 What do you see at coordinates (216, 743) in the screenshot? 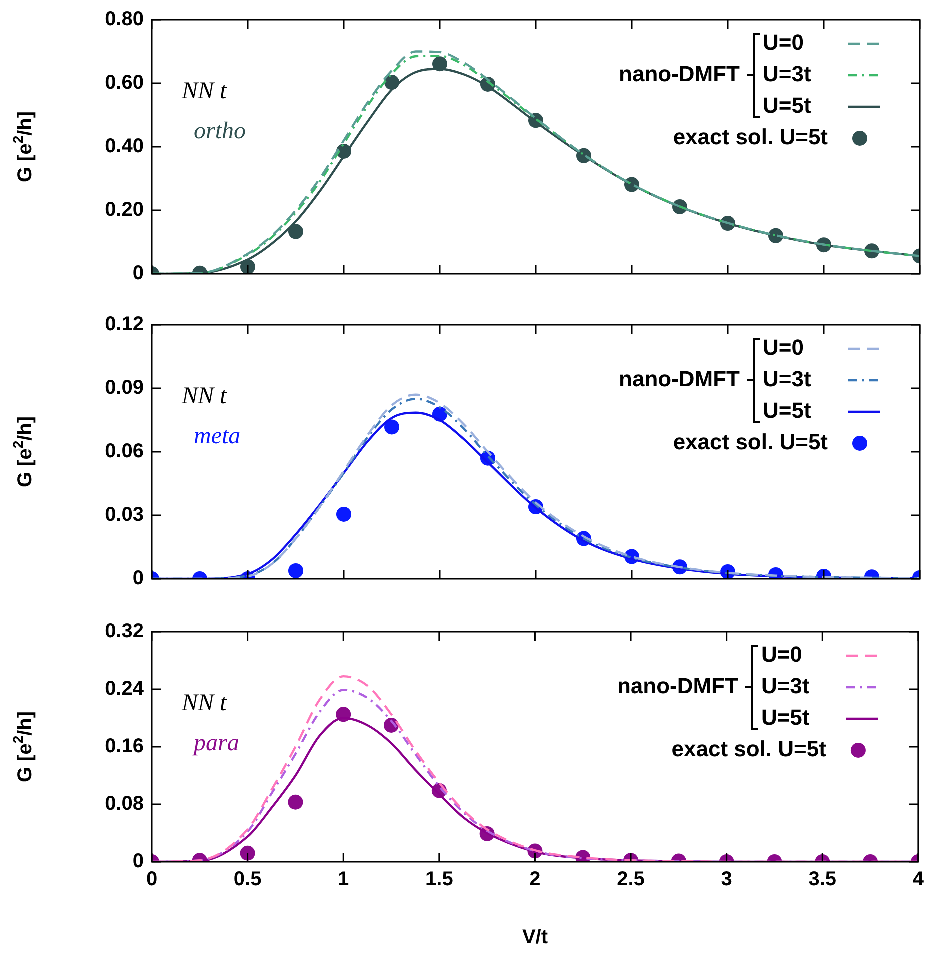
I see `annotation: para` at bounding box center [216, 743].